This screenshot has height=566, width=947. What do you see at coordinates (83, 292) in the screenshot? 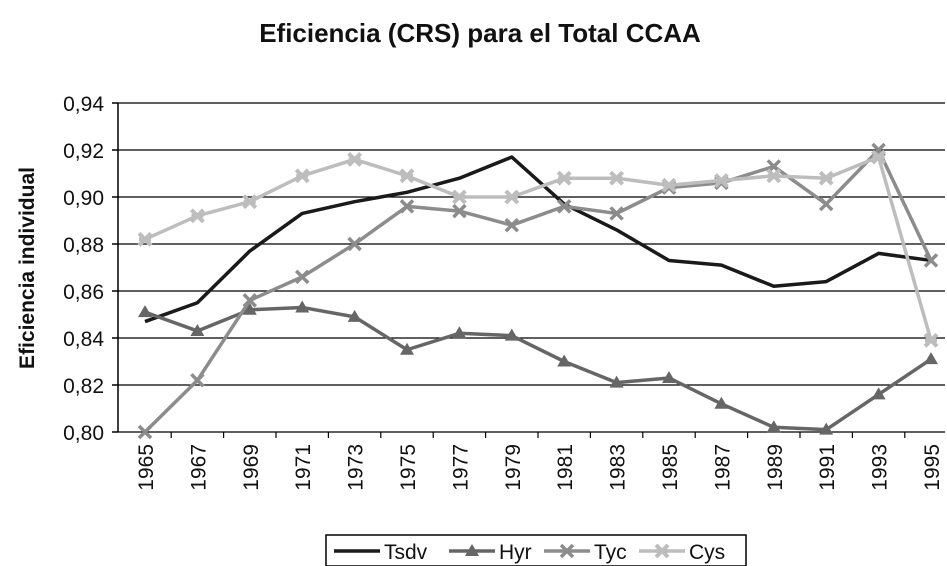
I see `y-tick-label: 0,86` at bounding box center [83, 292].